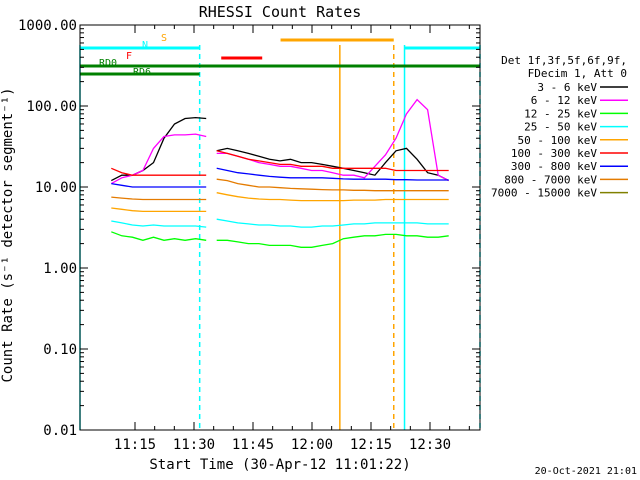 Image resolution: width=640 pixels, height=480 pixels. What do you see at coordinates (159, 171) in the screenshot?
I see `series-line-5-a` at bounding box center [159, 171].